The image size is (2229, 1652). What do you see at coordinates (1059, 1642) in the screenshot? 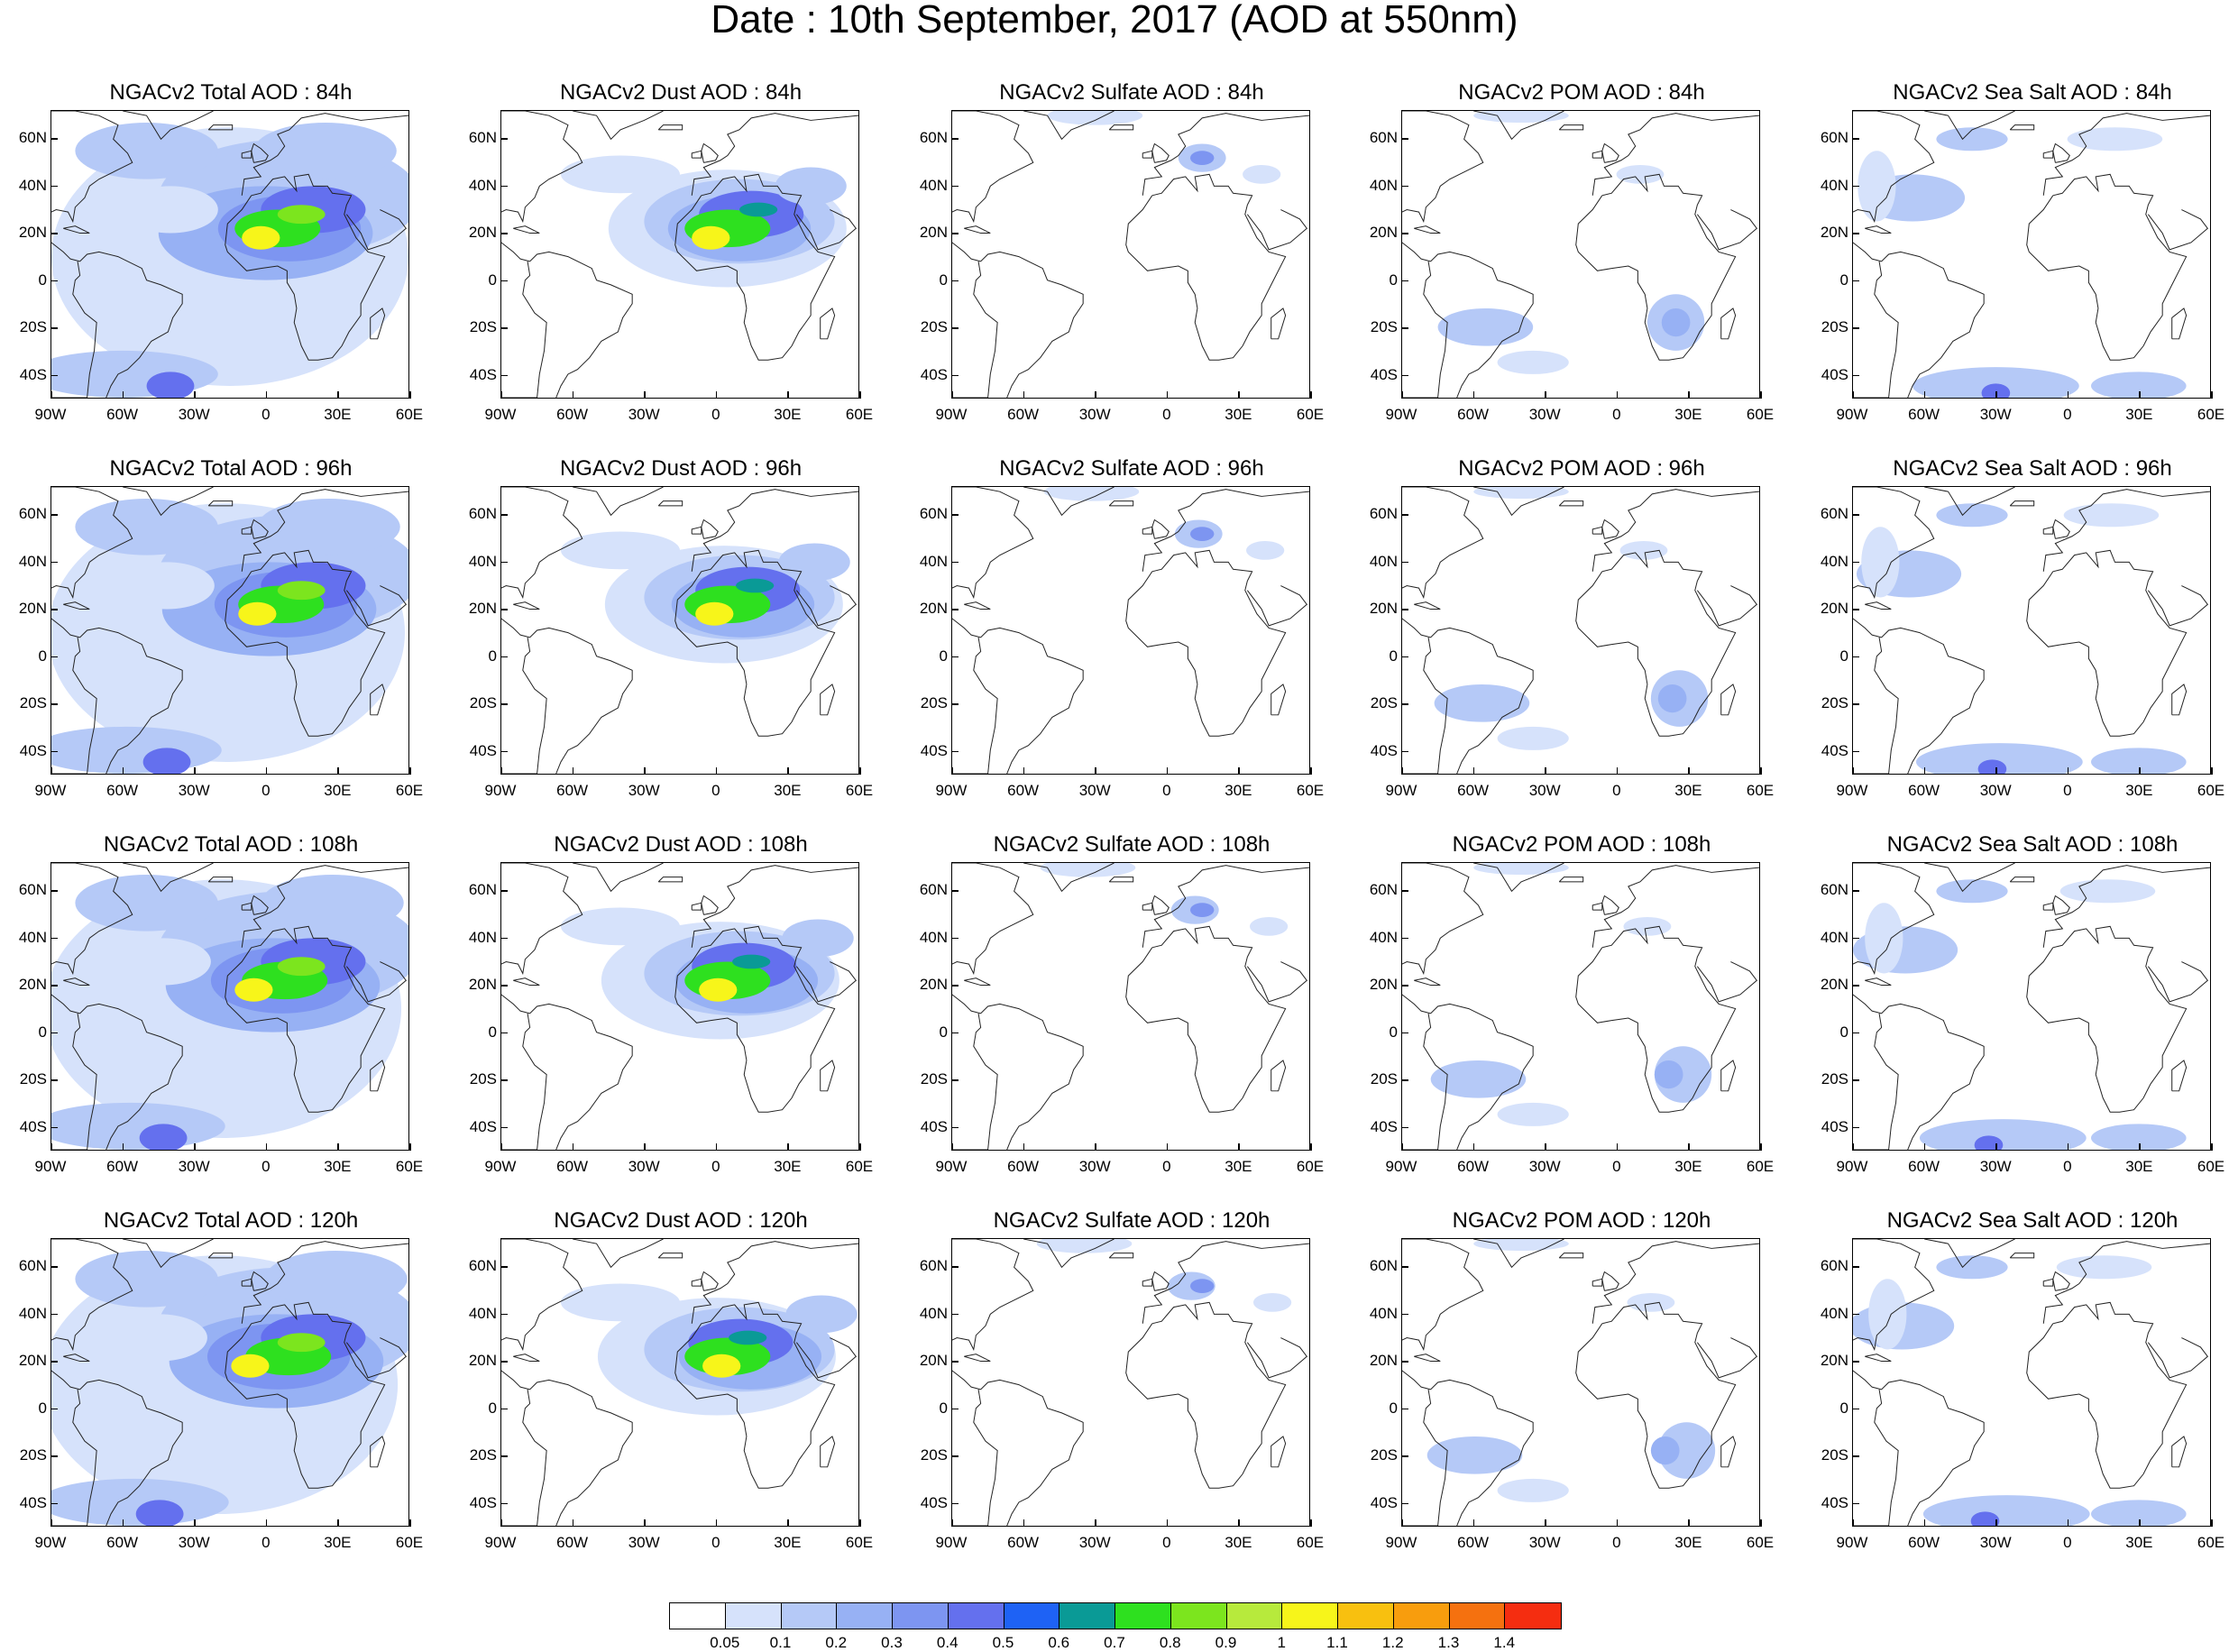
I see `colorbar-label: 0.6` at bounding box center [1059, 1642].